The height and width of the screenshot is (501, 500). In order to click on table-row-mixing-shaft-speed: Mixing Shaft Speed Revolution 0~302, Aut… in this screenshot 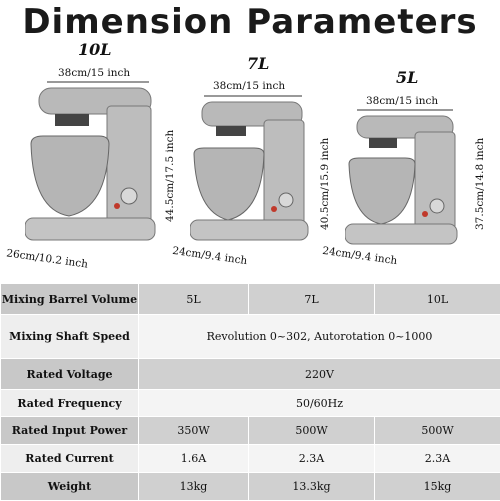, I will do `click(250, 337)`.